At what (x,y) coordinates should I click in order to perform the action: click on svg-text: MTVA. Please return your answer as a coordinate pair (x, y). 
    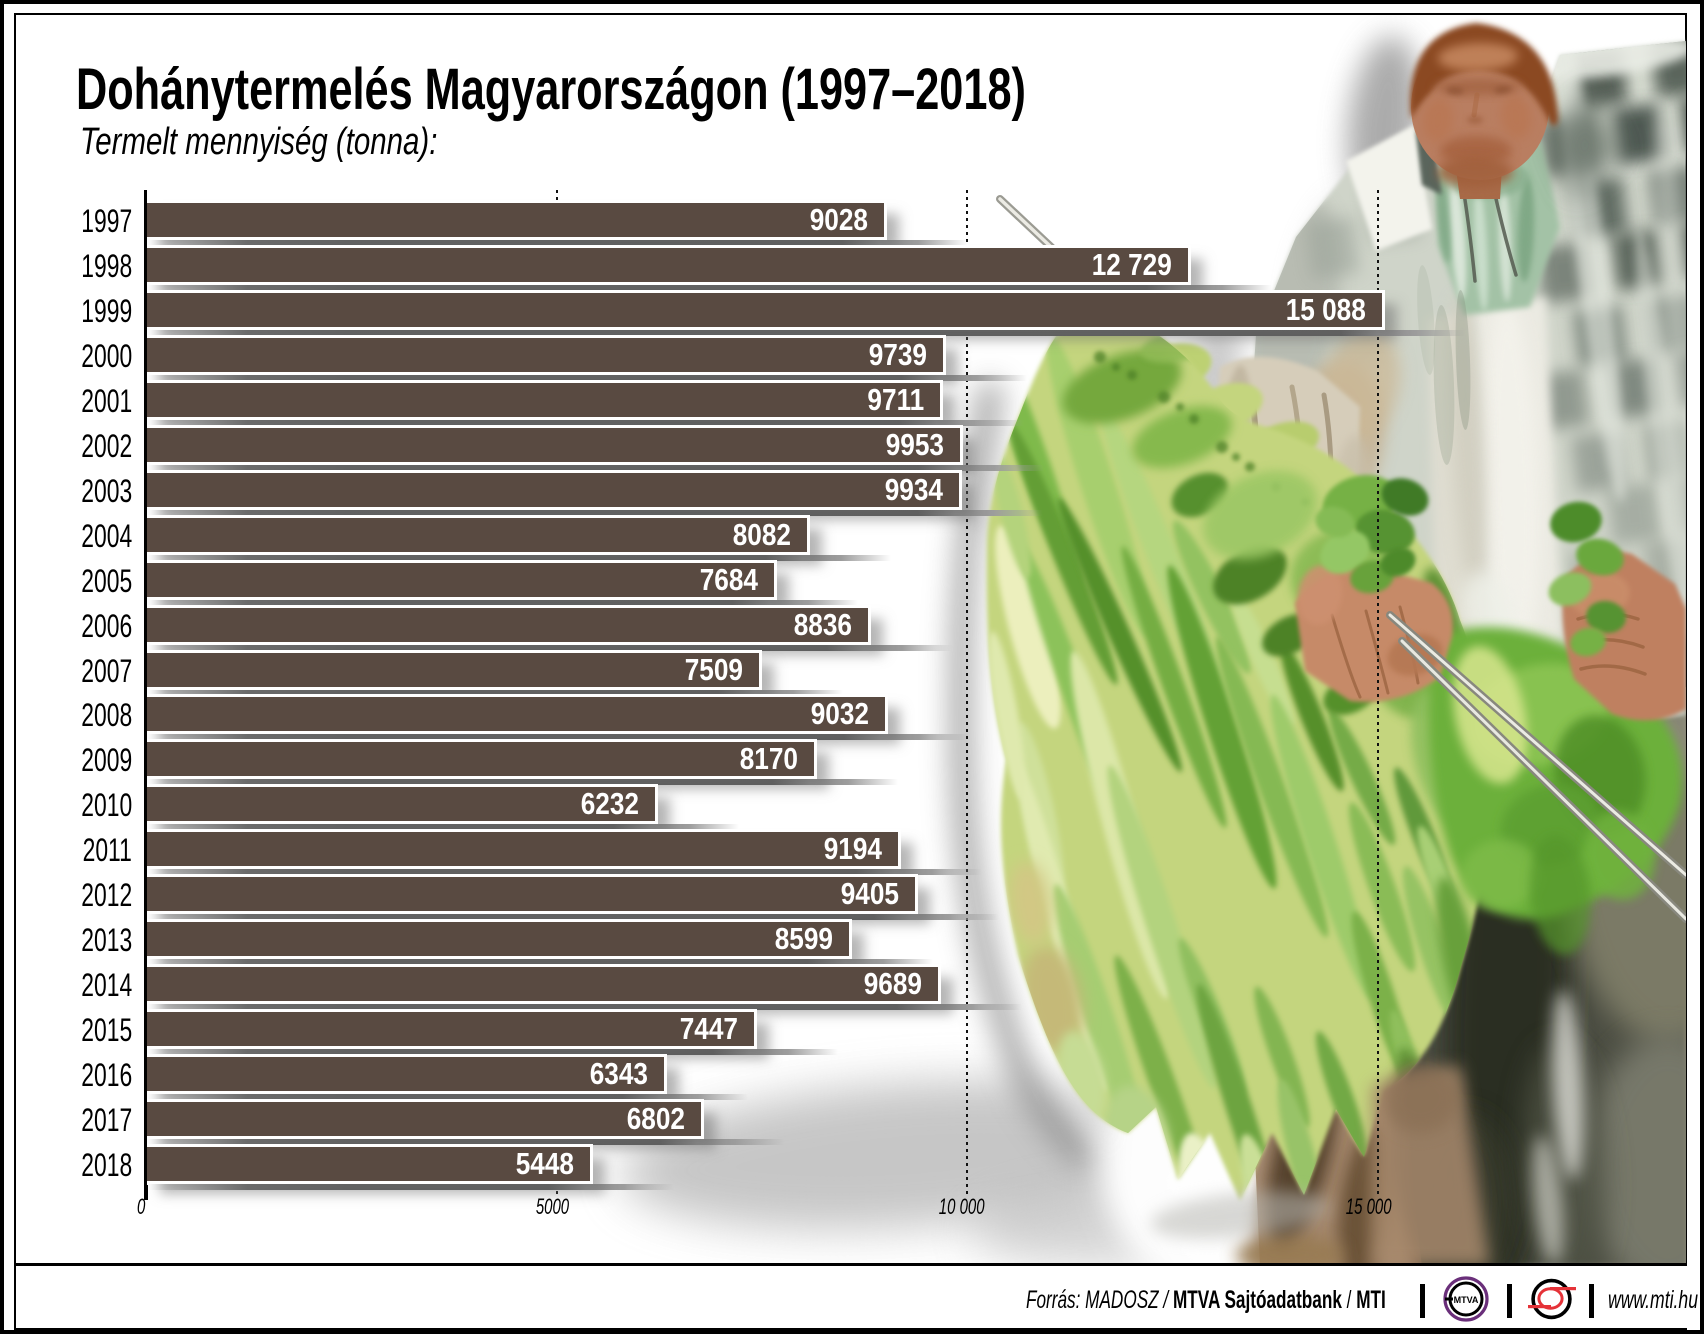
    Looking at the image, I should click on (1466, 1300).